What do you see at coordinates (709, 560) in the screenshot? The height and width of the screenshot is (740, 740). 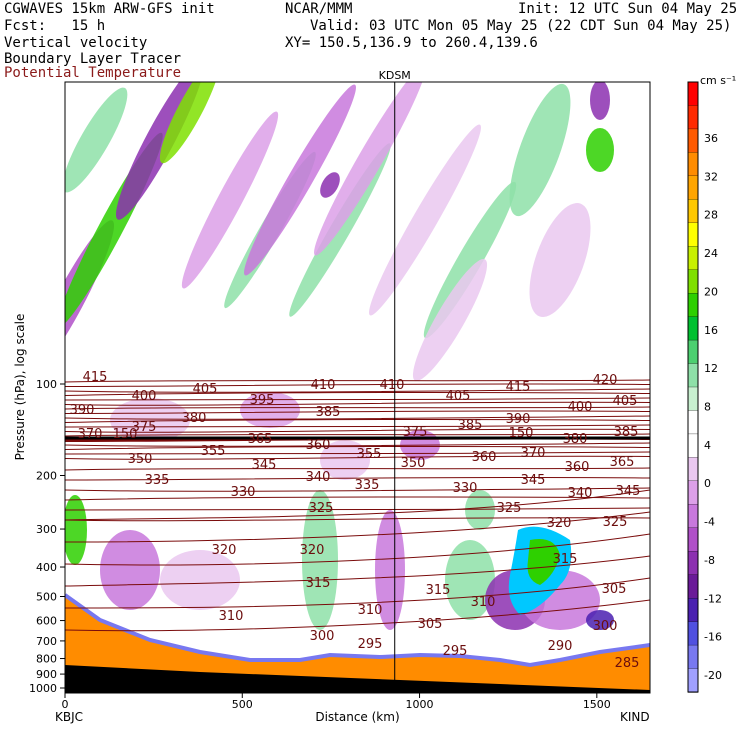 I see `colorbar-label: -8` at bounding box center [709, 560].